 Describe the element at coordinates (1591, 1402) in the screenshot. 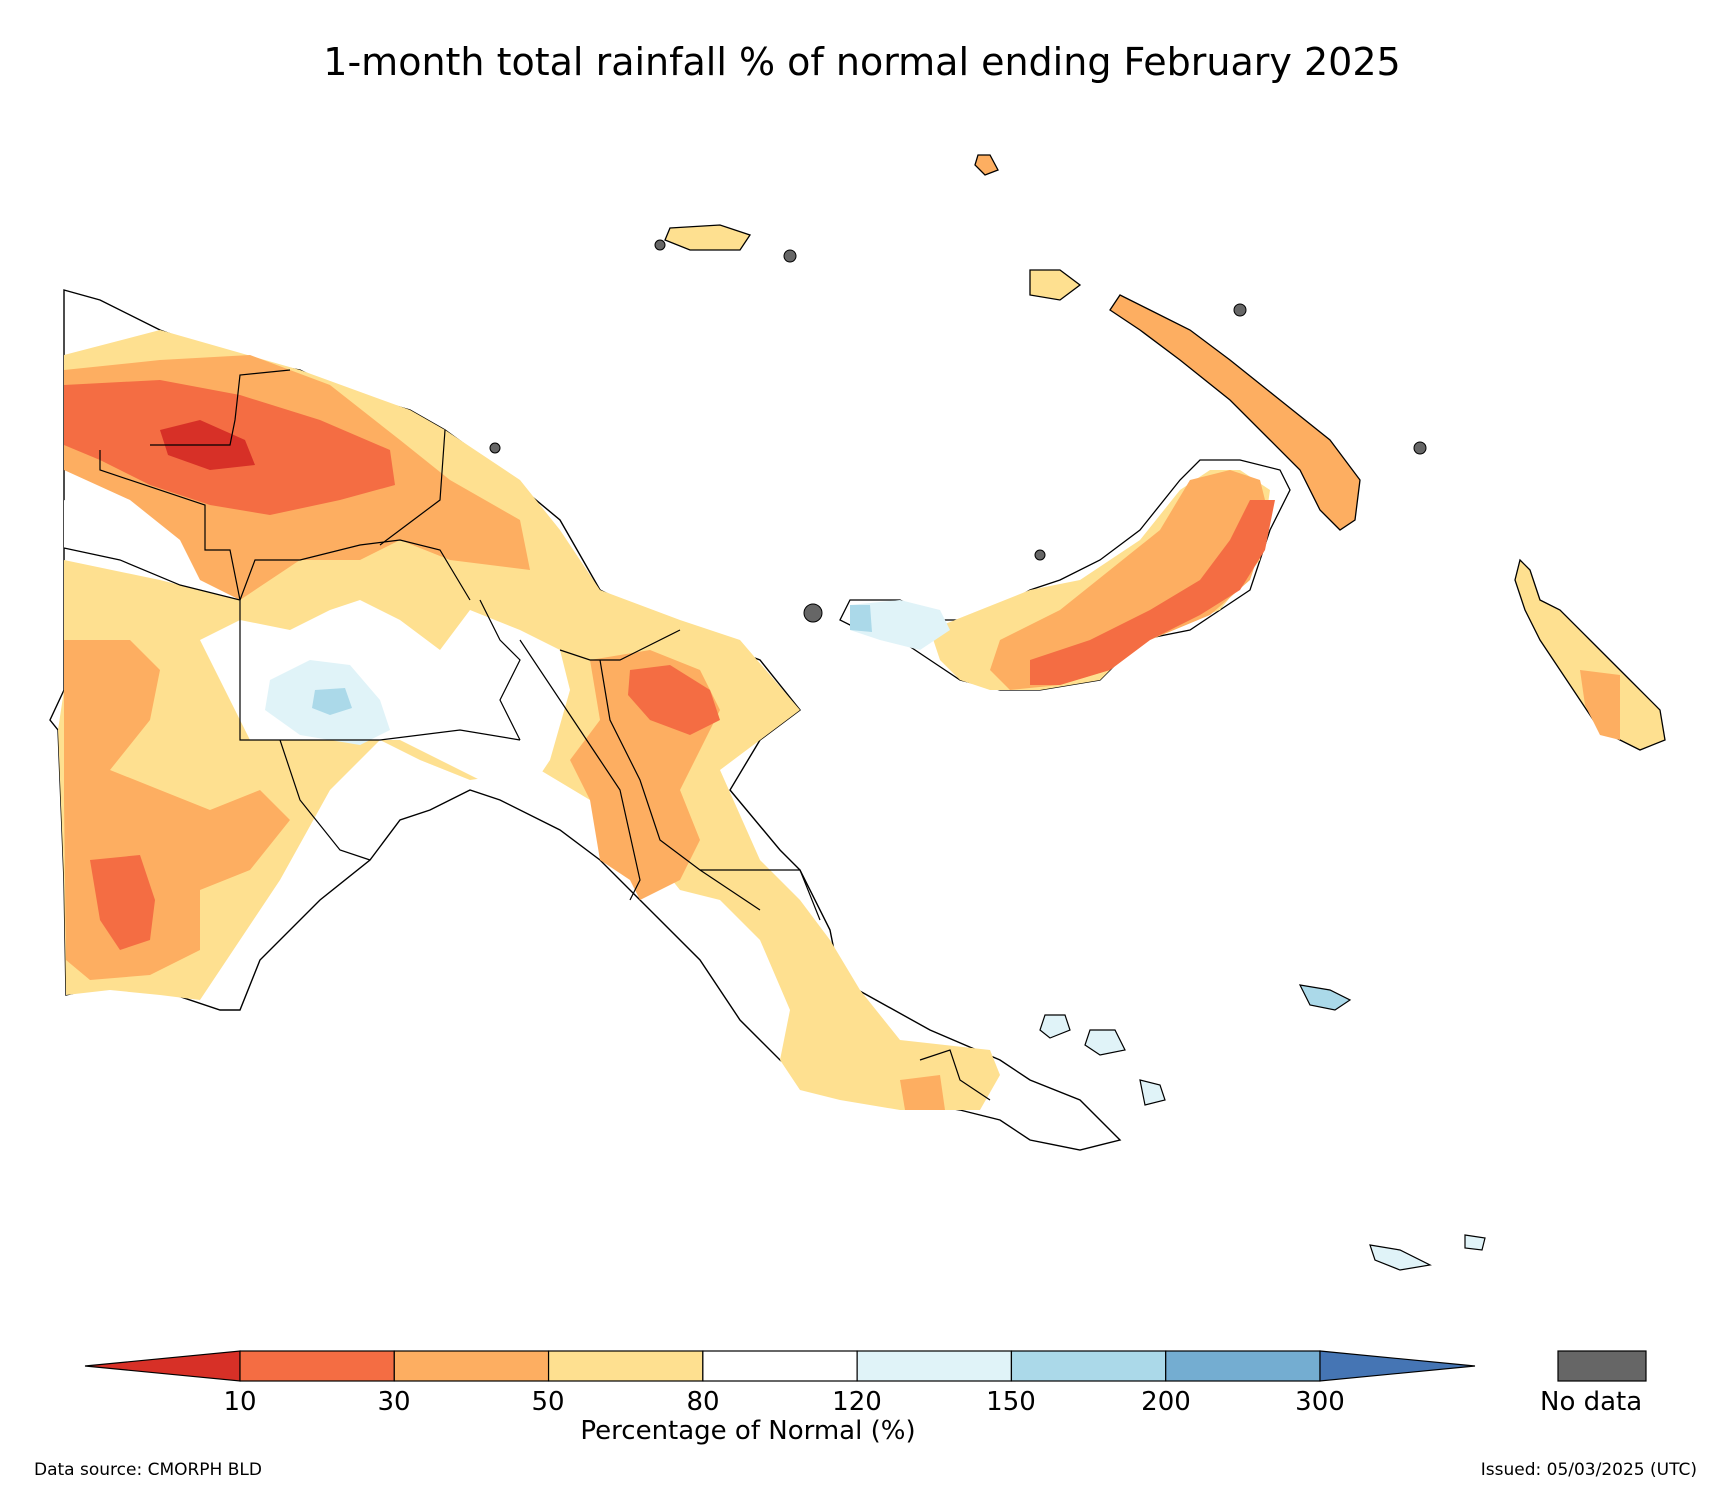

I see `no-data-label: No data` at that location.